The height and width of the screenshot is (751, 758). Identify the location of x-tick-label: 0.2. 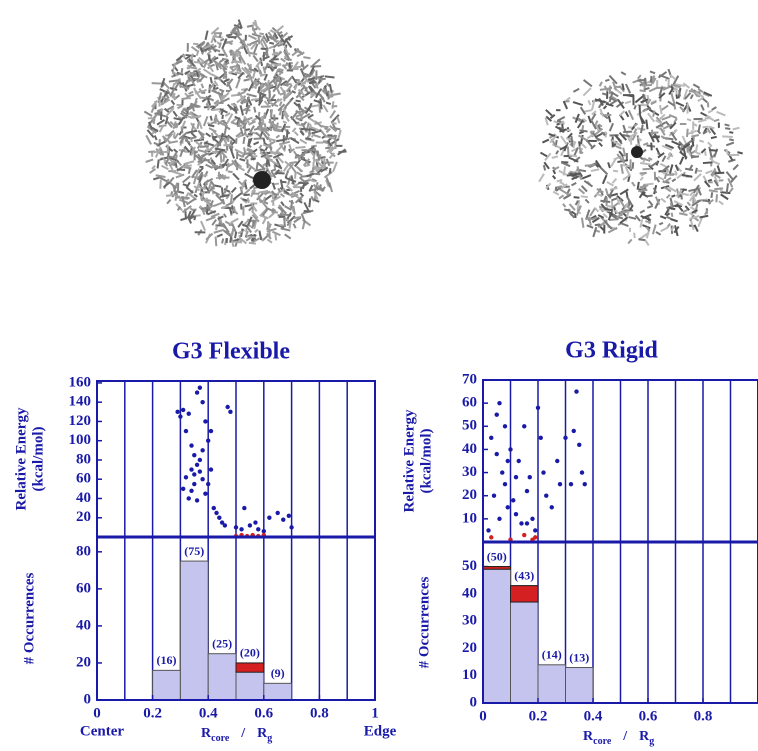
(538, 716).